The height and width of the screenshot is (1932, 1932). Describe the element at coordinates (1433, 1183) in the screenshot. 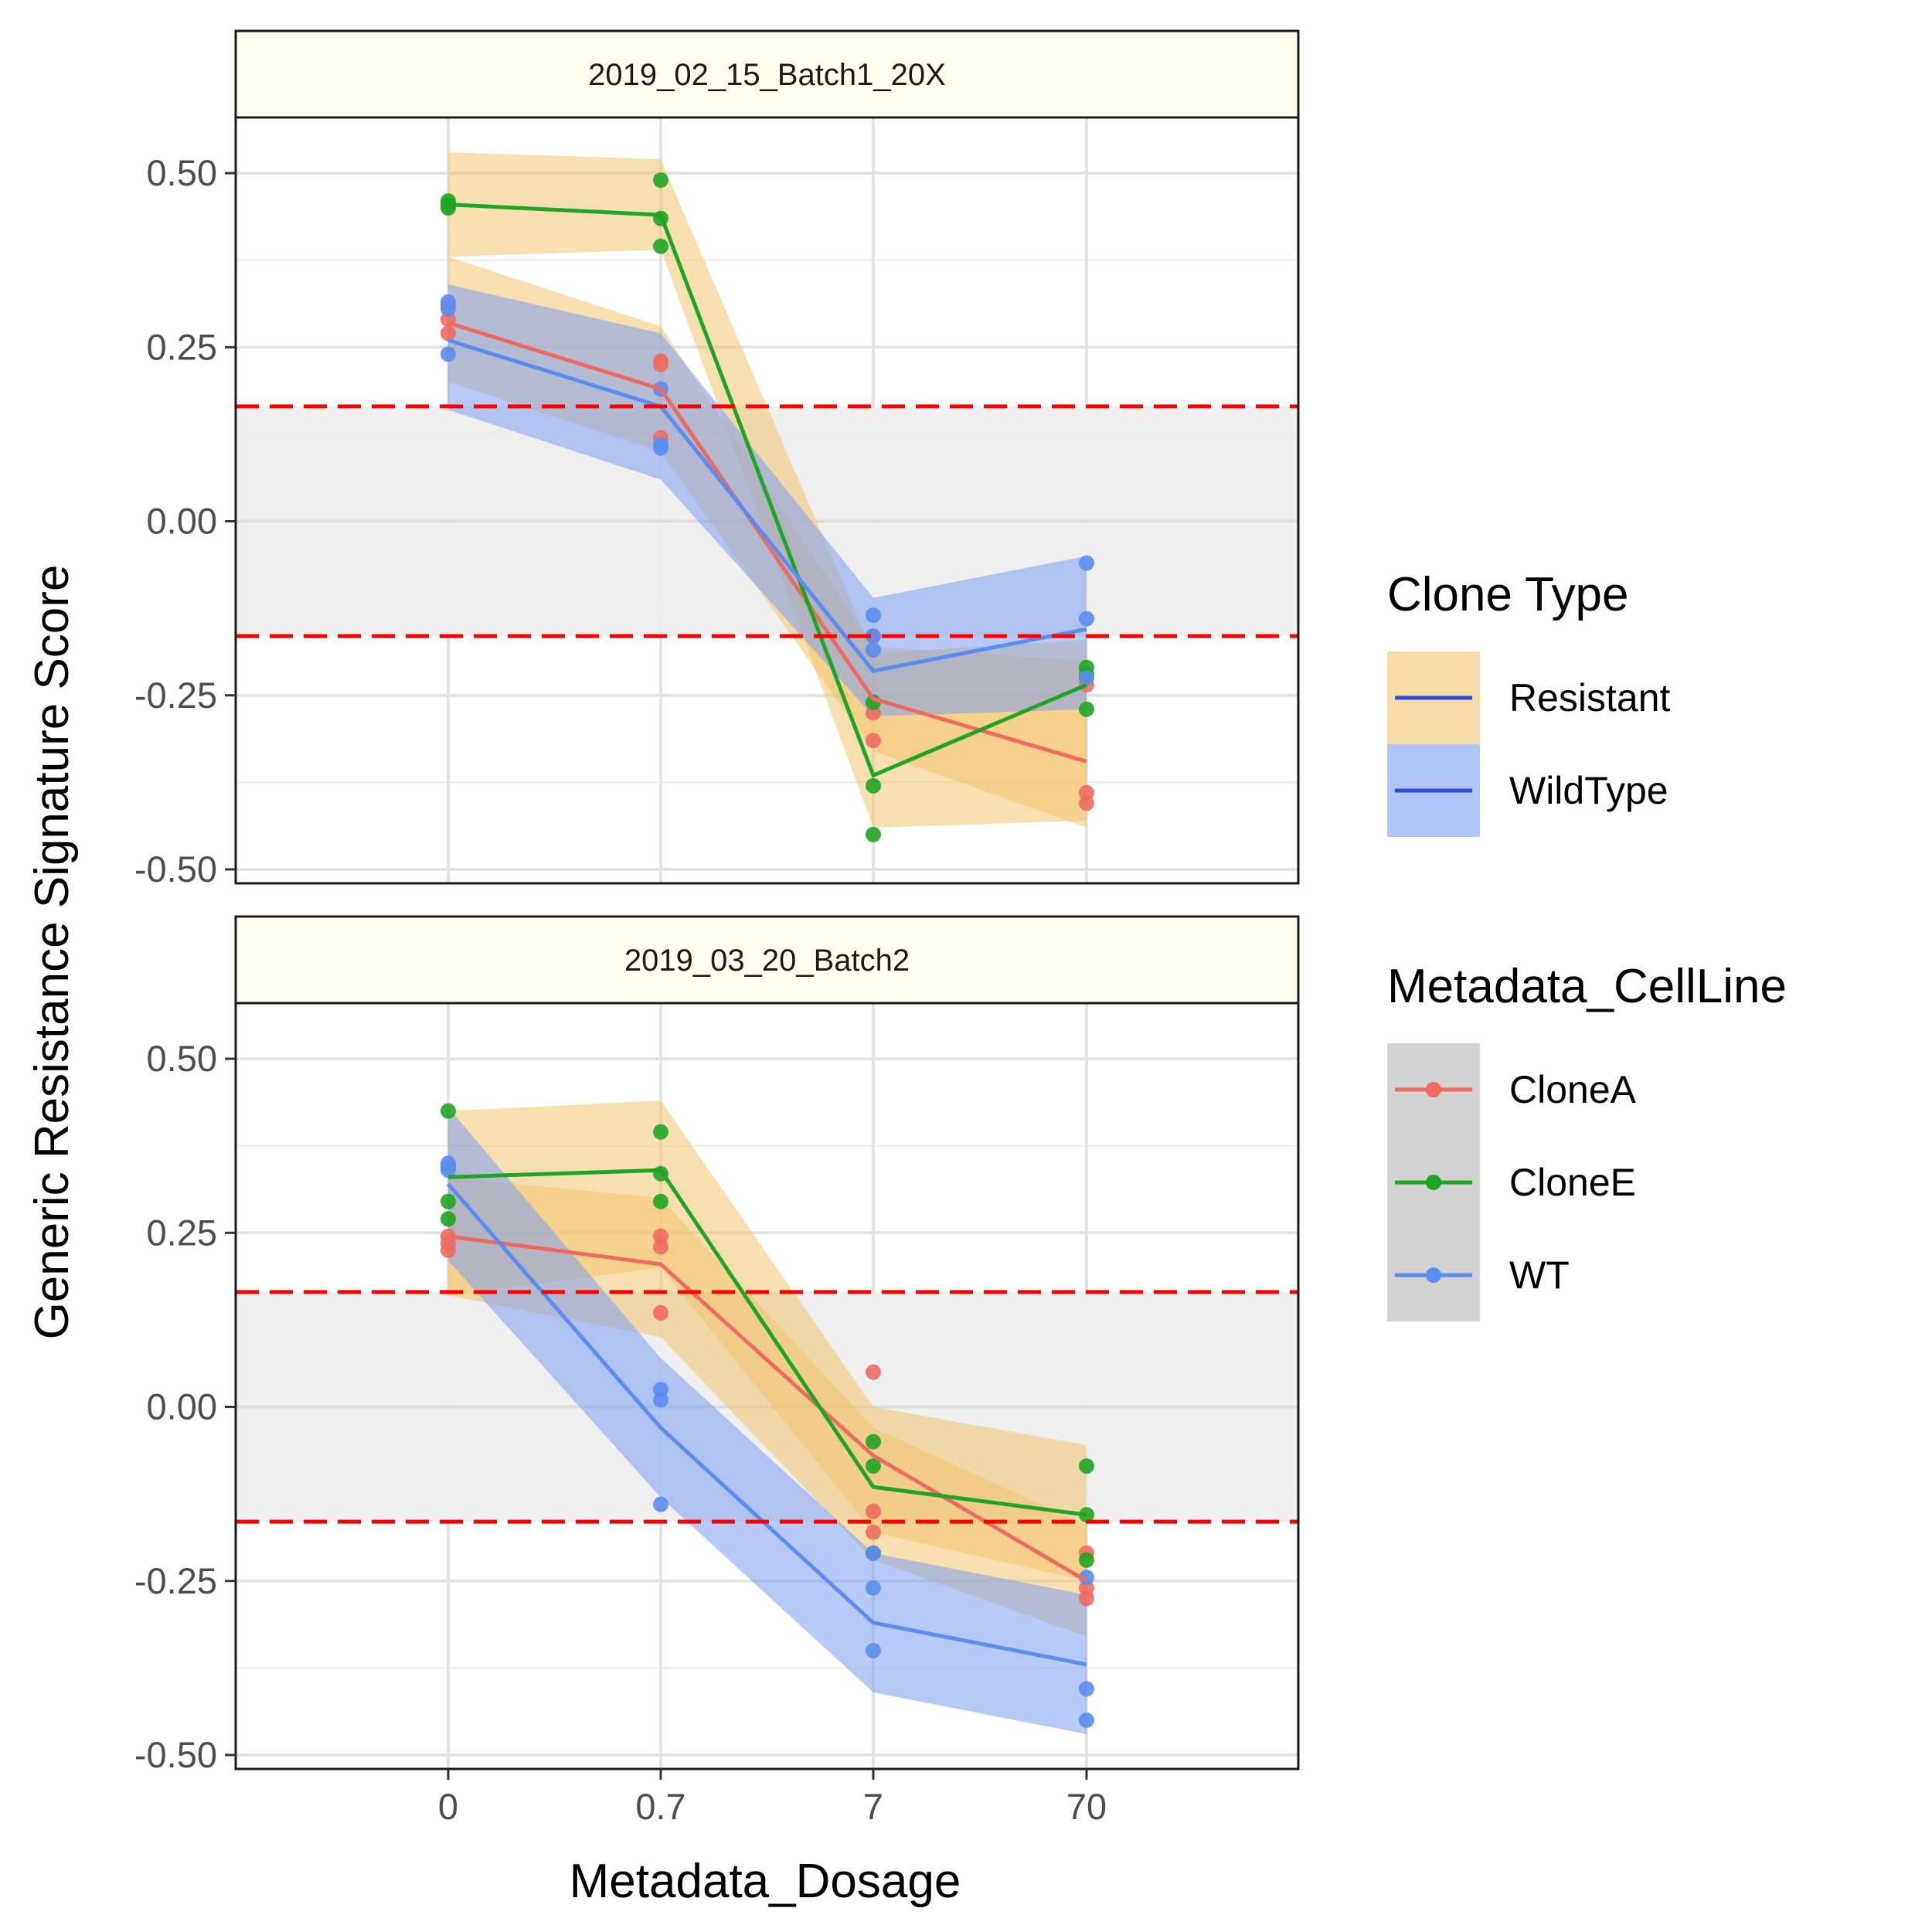

I see `legend-key-point-clonee` at that location.